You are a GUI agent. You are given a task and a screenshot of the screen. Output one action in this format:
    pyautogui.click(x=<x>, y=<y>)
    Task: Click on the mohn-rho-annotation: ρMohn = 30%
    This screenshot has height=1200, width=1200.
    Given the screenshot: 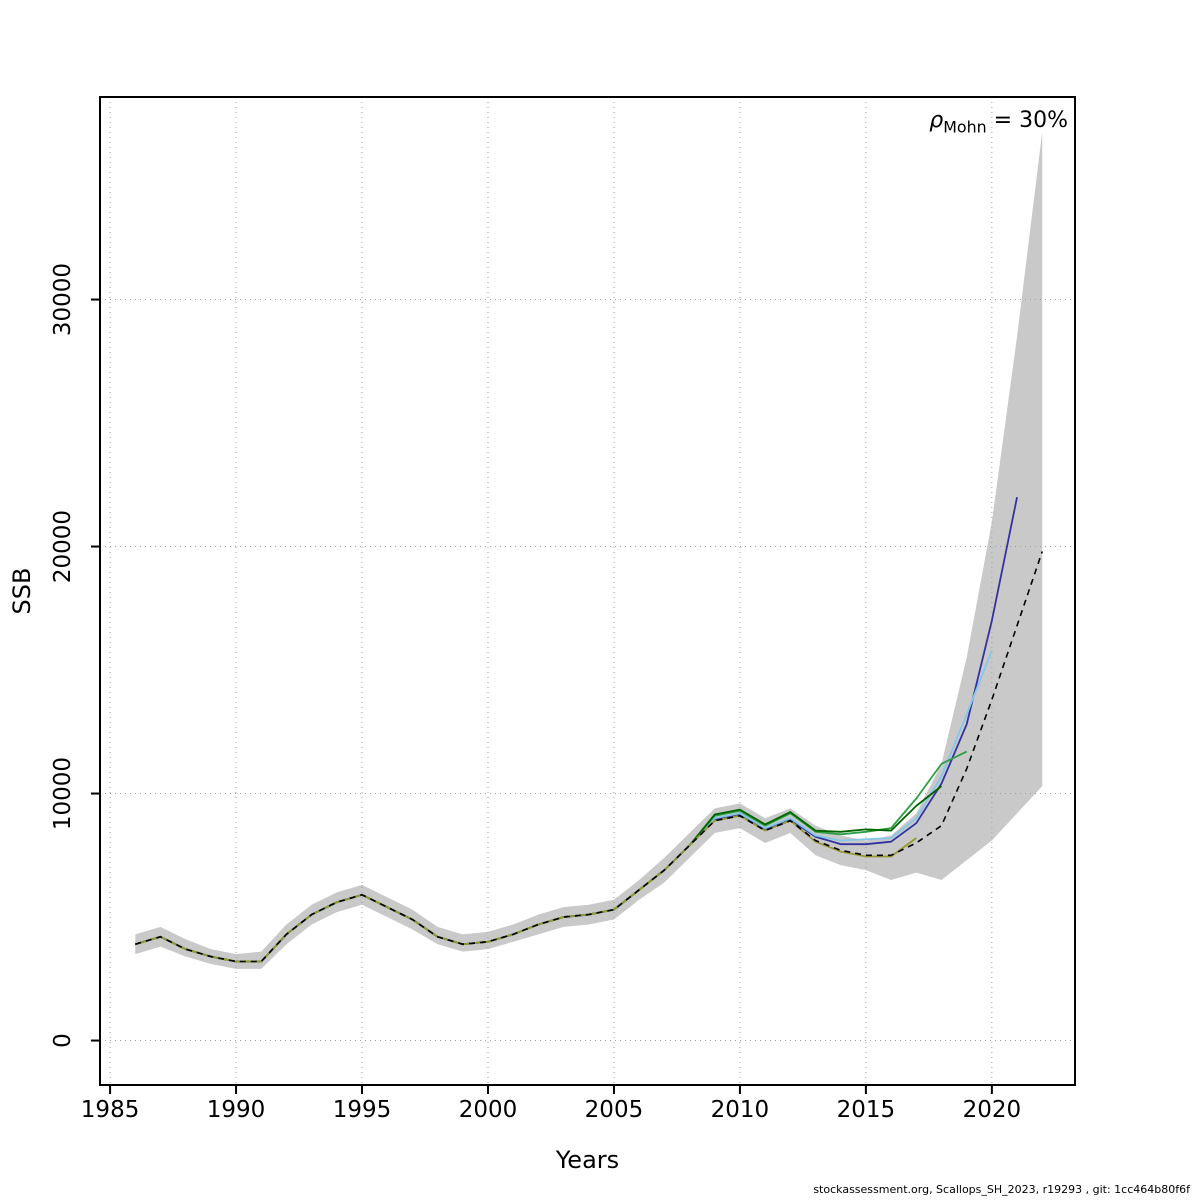 What is the action you would take?
    pyautogui.click(x=998, y=122)
    